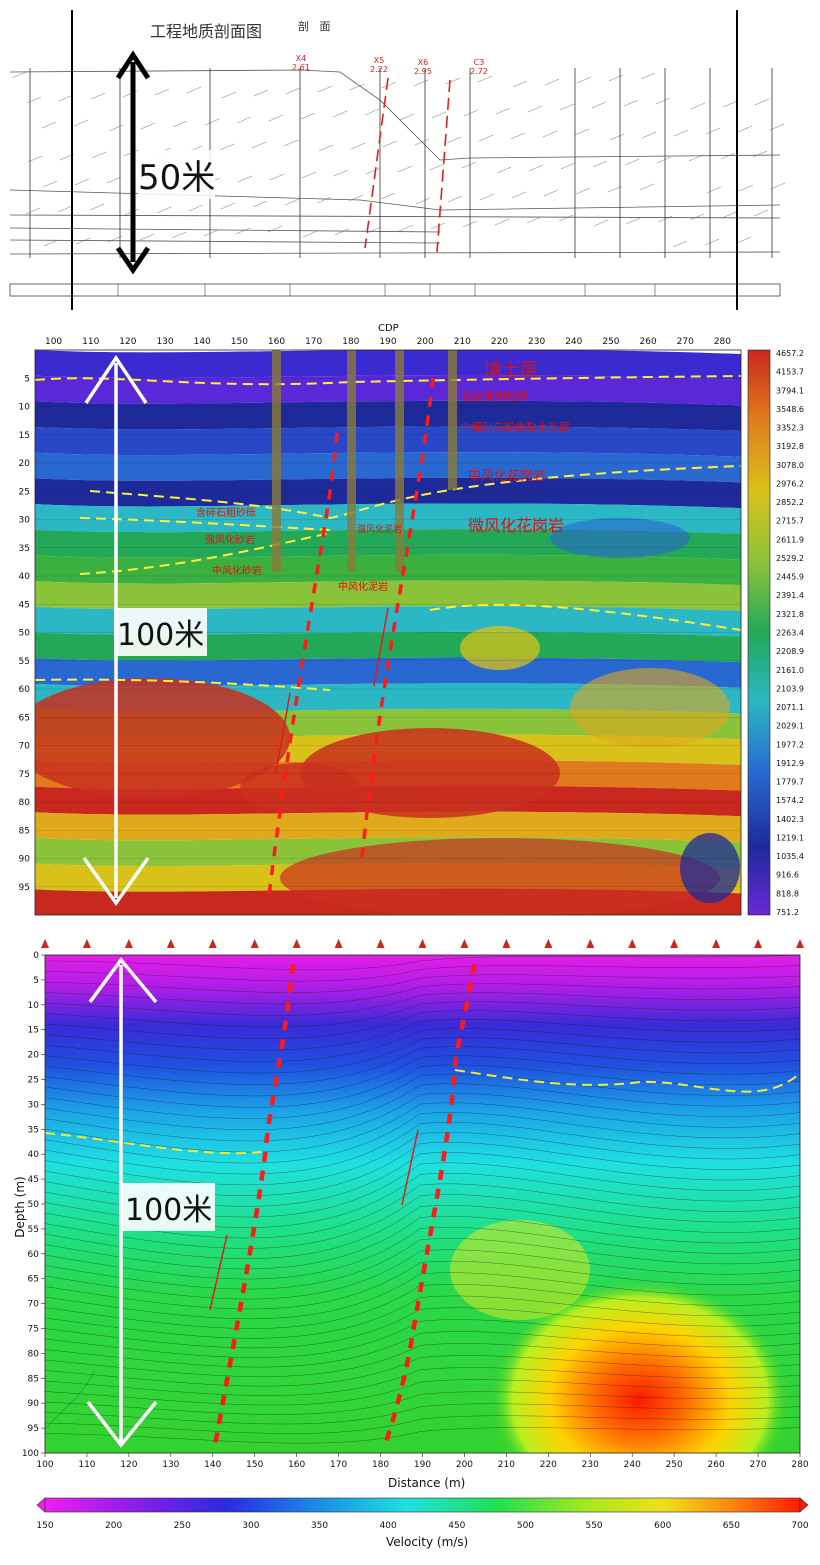 The image size is (820, 1565). I want to click on cdp-y-tick: 70, so click(25, 747).